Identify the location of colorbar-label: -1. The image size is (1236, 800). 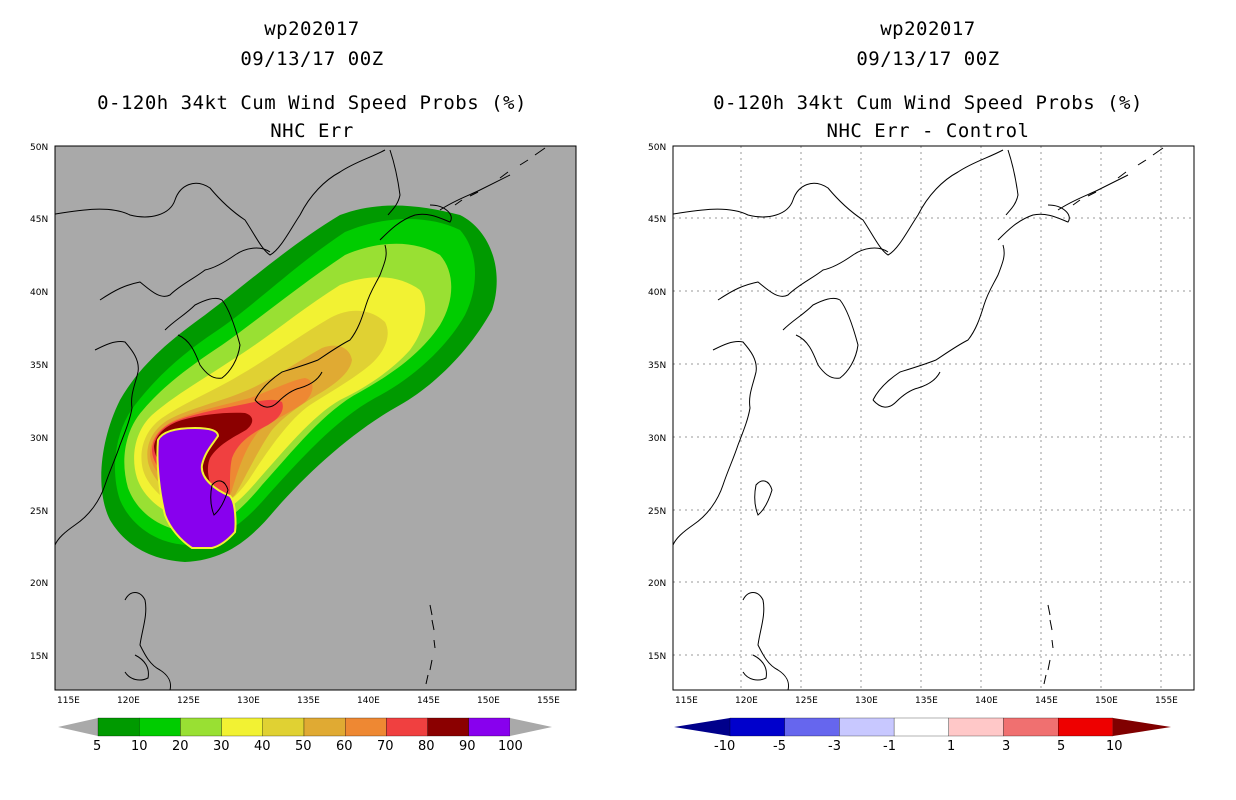
(889, 746).